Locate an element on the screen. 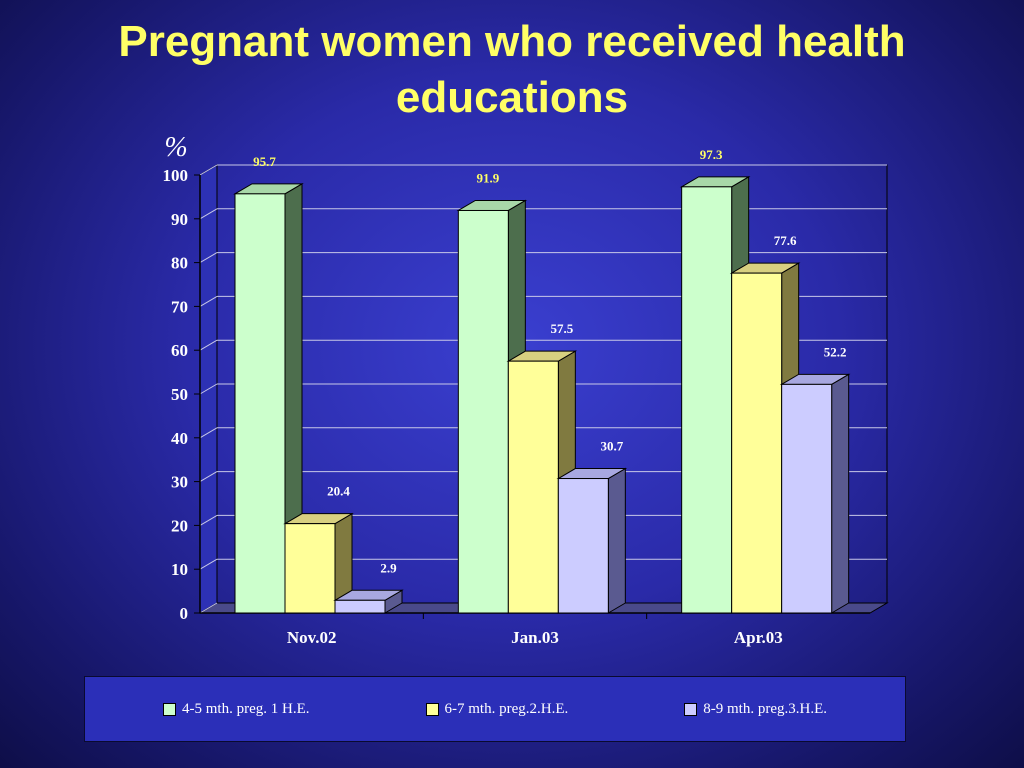  legend-item-3: 8-9 mth. preg.3.H.E. is located at coordinates (755, 709).